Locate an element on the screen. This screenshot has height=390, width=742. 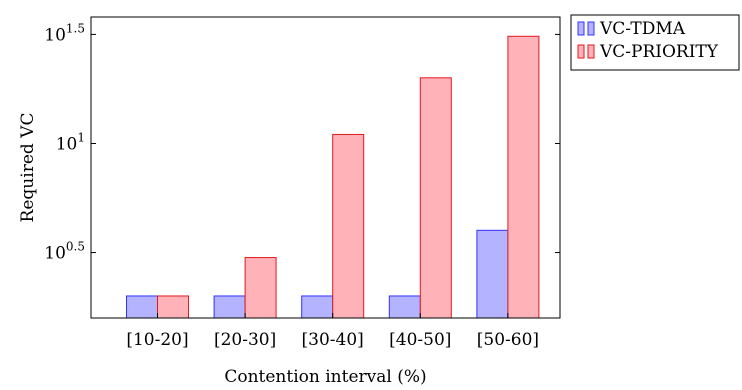
legend-label-vc-tdma: VC-TDMA is located at coordinates (642, 29).